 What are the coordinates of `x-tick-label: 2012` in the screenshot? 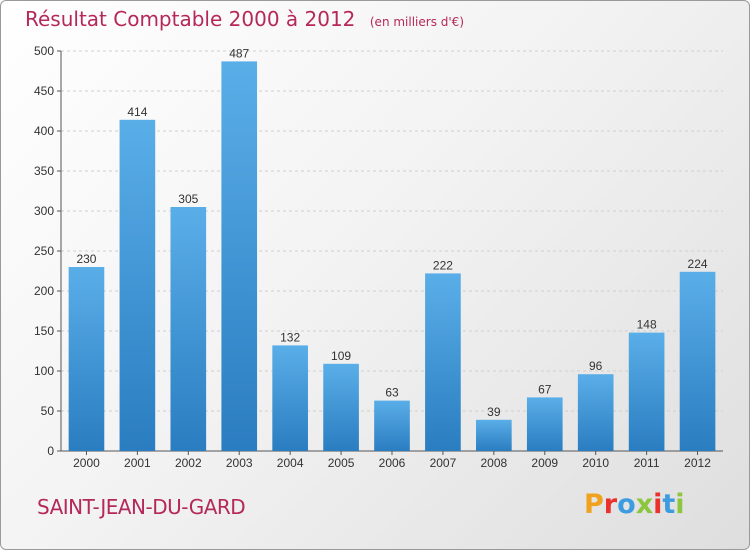 It's located at (697, 463).